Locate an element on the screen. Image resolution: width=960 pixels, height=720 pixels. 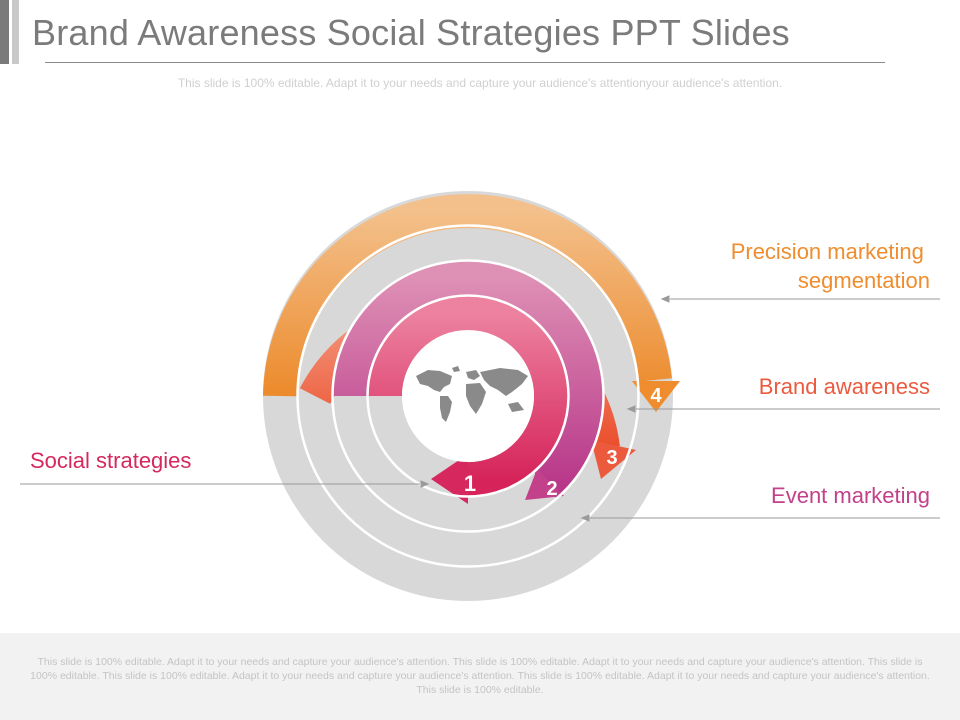
step-number-3: 3 is located at coordinates (611, 458).